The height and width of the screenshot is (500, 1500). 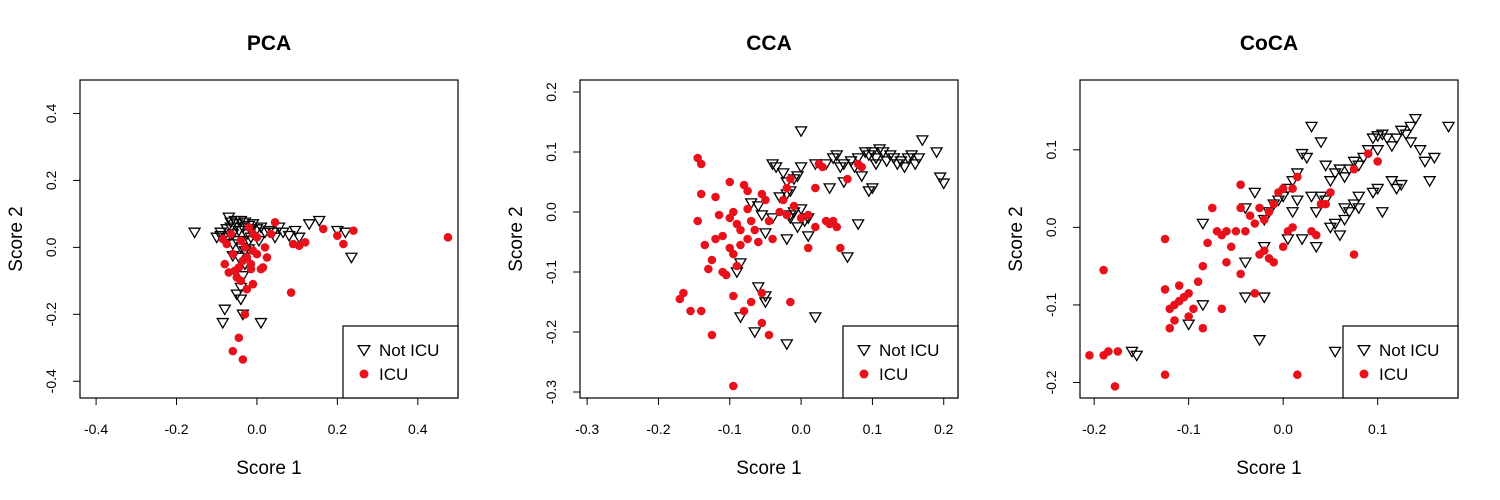 I want to click on x-tick-label: -0.2, so click(x=1094, y=429).